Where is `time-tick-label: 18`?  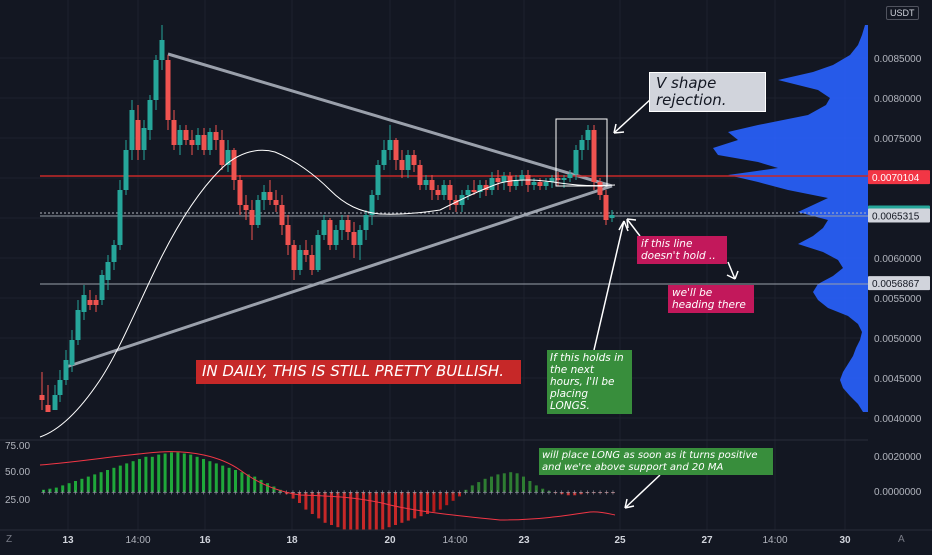
time-tick-label: 18 is located at coordinates (292, 540).